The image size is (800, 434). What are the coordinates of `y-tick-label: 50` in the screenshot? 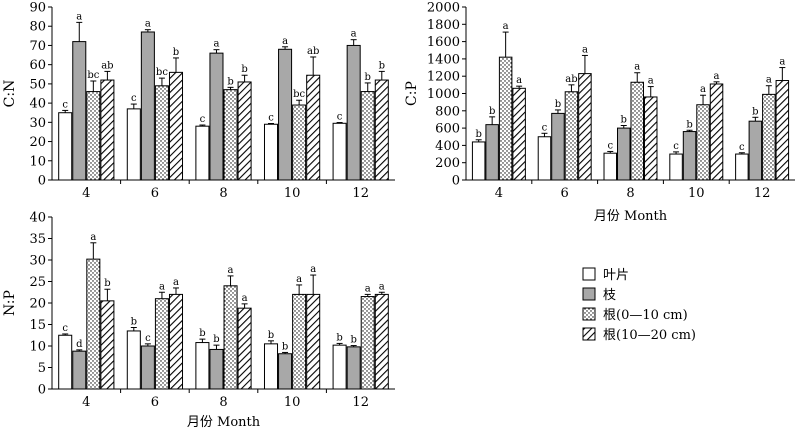 It's located at (37, 84).